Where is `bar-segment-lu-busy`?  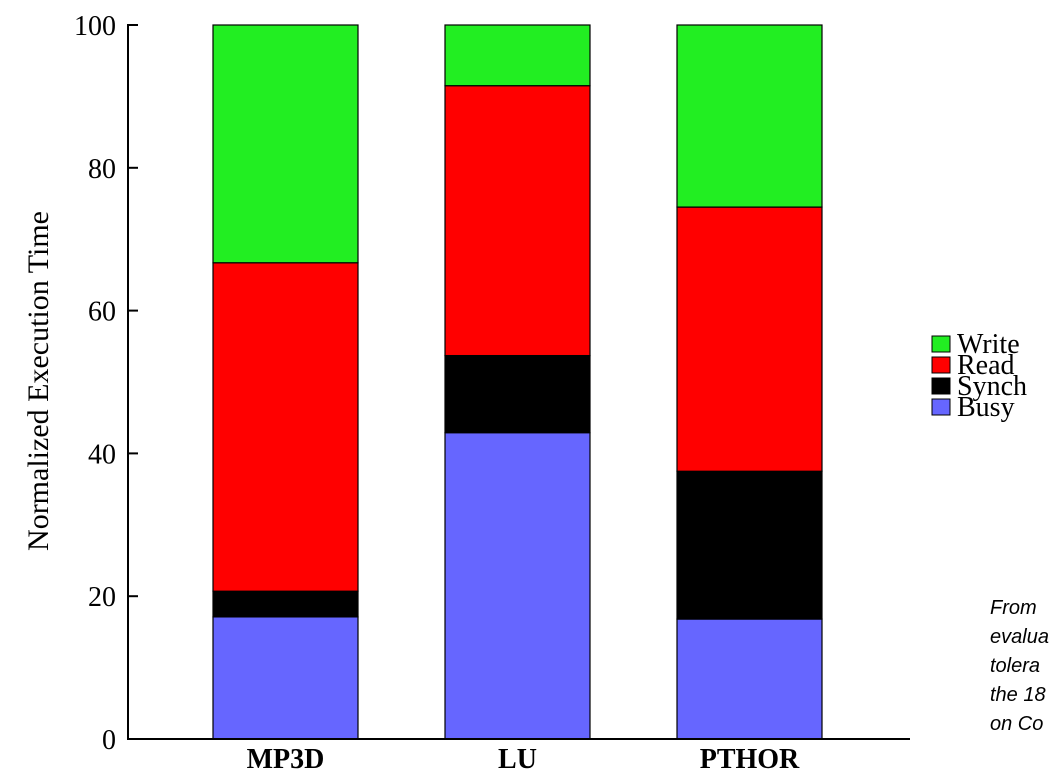 bar-segment-lu-busy is located at coordinates (517, 586).